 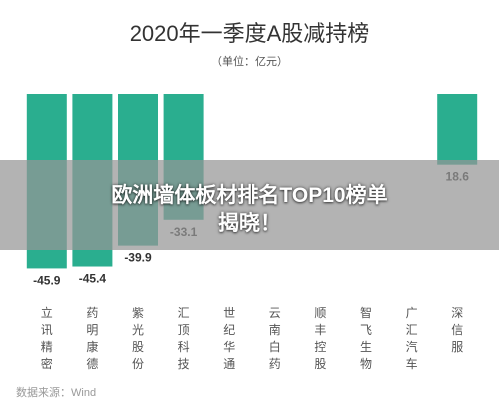 What do you see at coordinates (320, 313) in the screenshot?
I see `category-label-7: 顺` at bounding box center [320, 313].